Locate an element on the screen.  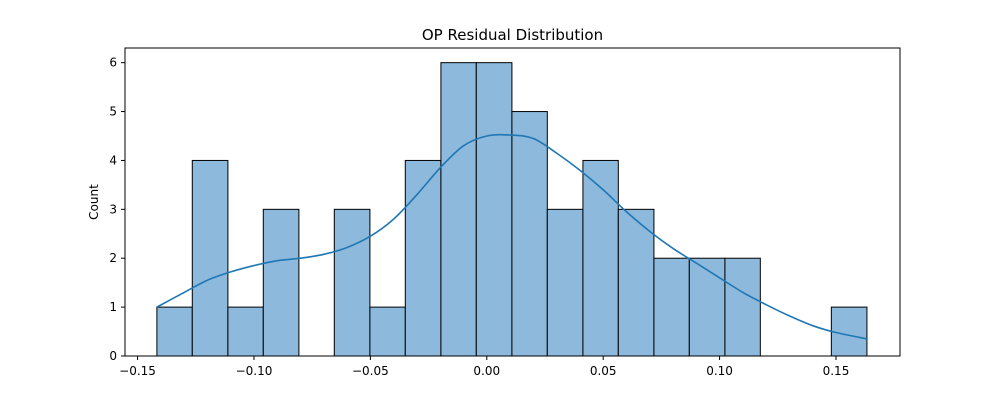
y-tick-label: 0 is located at coordinates (113, 356).